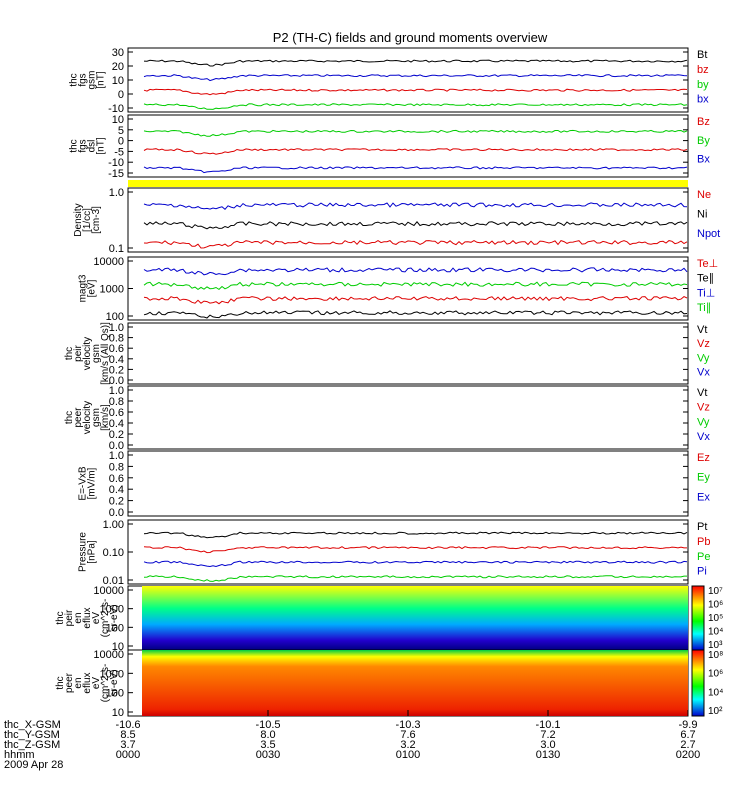  I want to click on y-axis-label-line: dsl, so click(92, 146).